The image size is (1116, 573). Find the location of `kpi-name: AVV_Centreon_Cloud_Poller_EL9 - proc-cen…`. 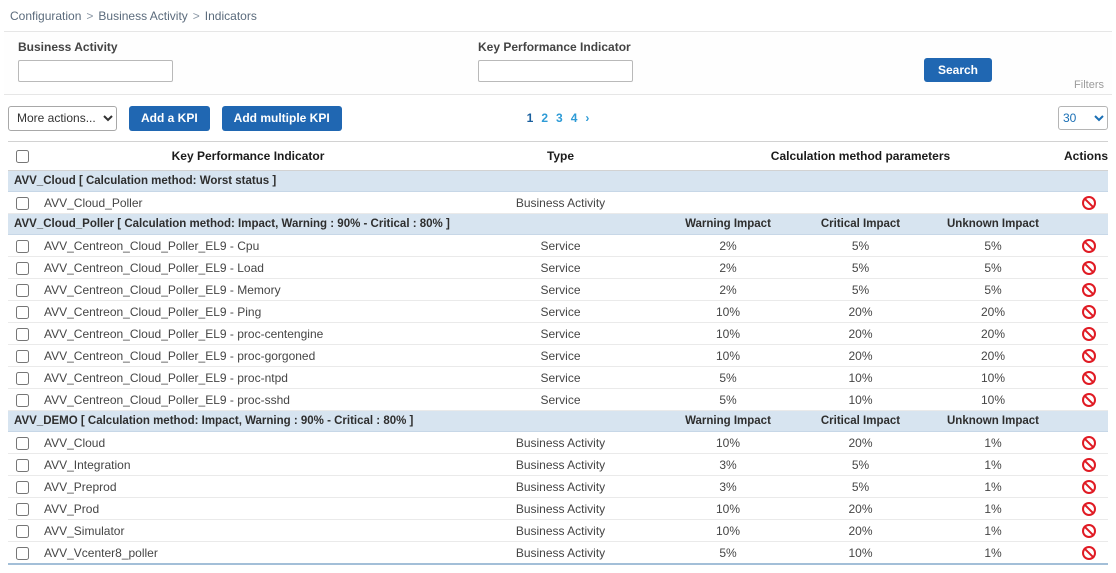

kpi-name: AVV_Centreon_Cloud_Poller_EL9 - proc-cen… is located at coordinates (248, 334).